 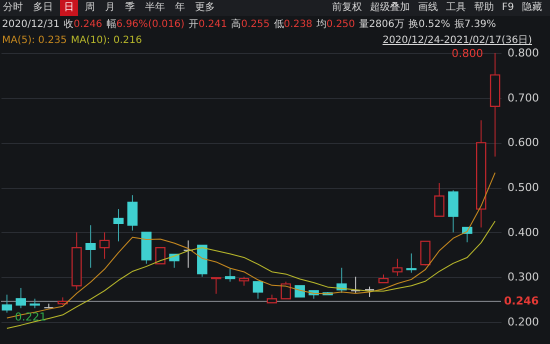 What do you see at coordinates (523, 187) in the screenshot?
I see `y-tick-label: 0.500` at bounding box center [523, 187].